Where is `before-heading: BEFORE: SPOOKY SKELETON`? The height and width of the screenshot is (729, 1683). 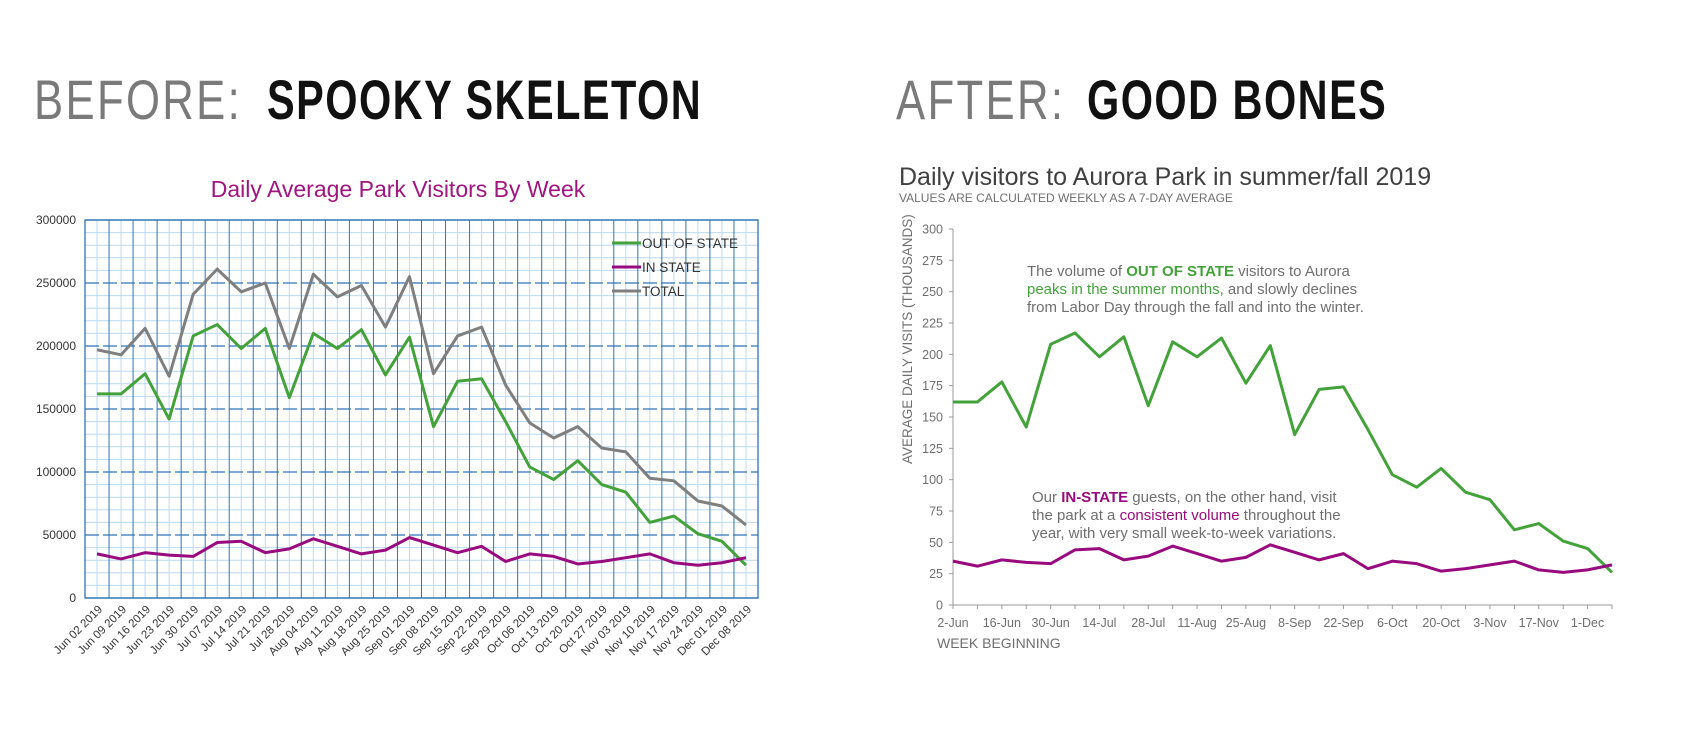
before-heading: BEFORE: SPOOKY SKELETON is located at coordinates (444, 97).